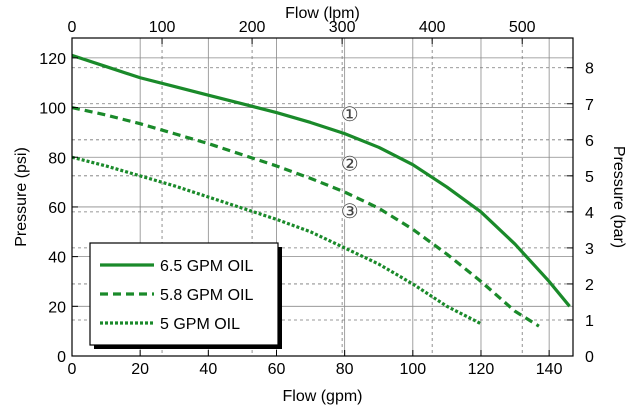 The width and height of the screenshot is (641, 409). Describe the element at coordinates (140, 369) in the screenshot. I see `x-tick-label: 20` at that location.